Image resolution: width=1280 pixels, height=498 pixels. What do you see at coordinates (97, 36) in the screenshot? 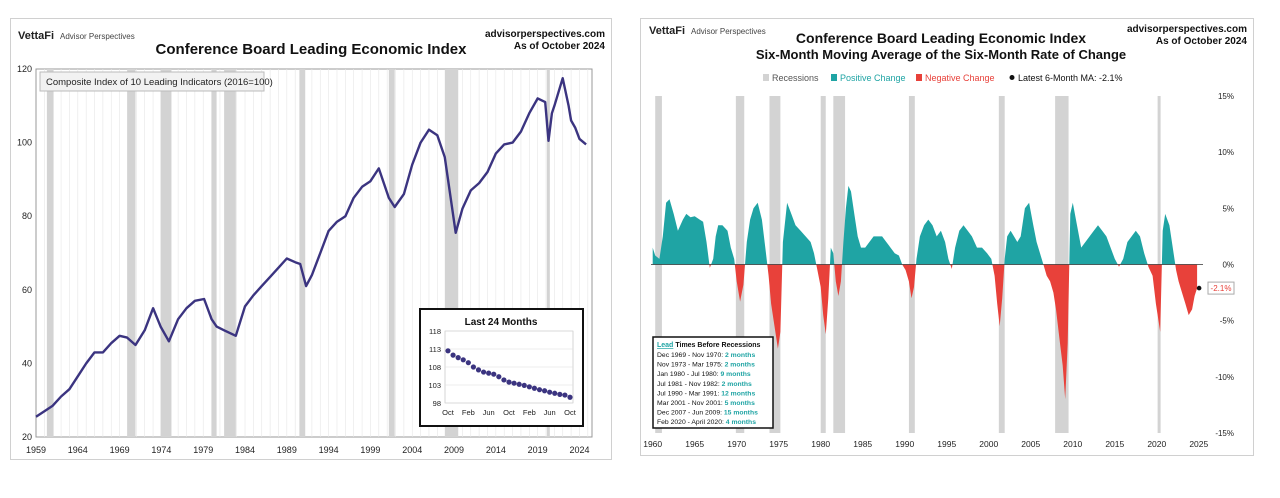
I see `brand-advisor-perspectives: Advisor Perspectives` at bounding box center [97, 36].